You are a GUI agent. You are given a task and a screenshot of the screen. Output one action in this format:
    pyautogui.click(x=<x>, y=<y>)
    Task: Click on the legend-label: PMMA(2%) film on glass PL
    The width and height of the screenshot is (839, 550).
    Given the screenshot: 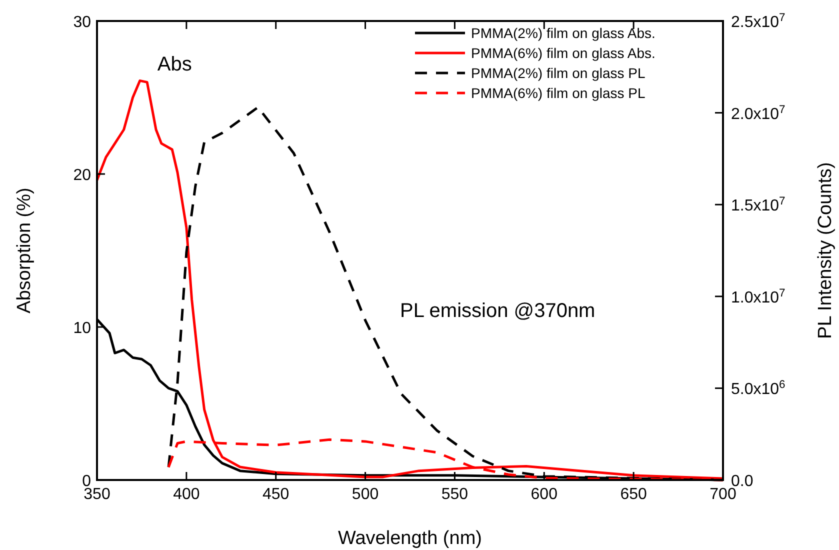 What is the action you would take?
    pyautogui.click(x=558, y=73)
    